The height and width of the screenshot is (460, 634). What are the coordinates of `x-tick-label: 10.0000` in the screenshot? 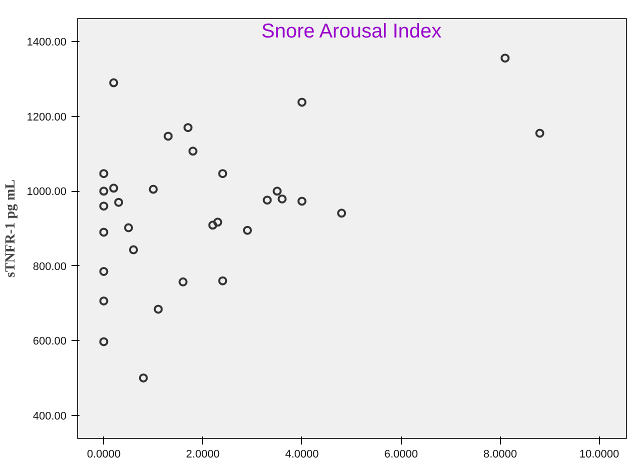 It's located at (599, 454).